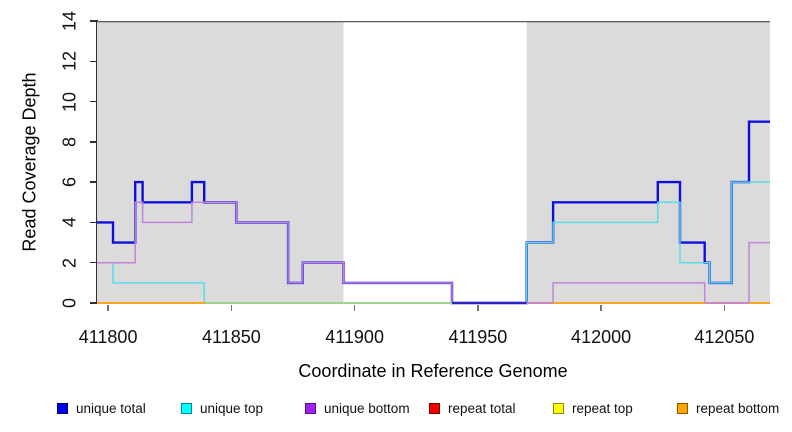 The image size is (792, 432). Describe the element at coordinates (602, 408) in the screenshot. I see `legend-label: repeat top` at that location.